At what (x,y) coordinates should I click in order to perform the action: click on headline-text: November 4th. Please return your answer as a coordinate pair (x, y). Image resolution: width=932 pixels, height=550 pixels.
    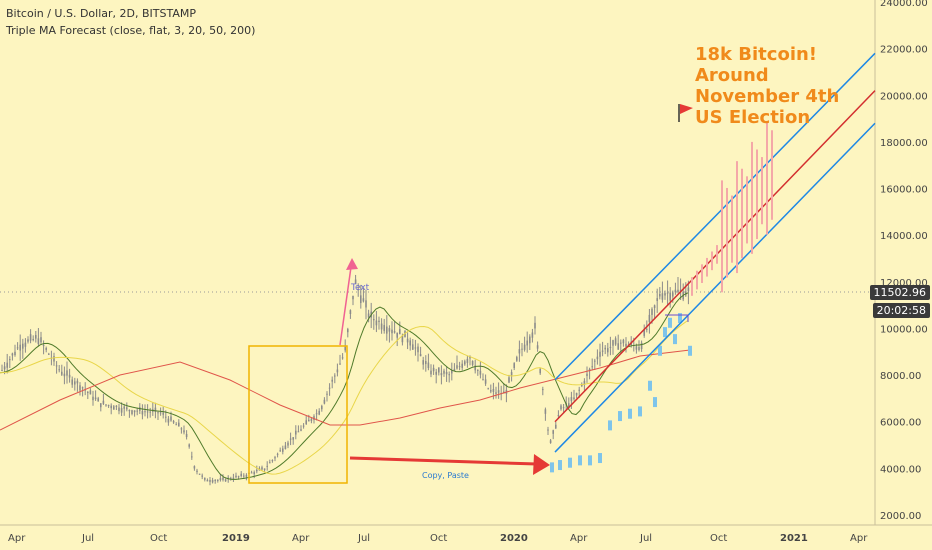
    Looking at the image, I should click on (767, 96).